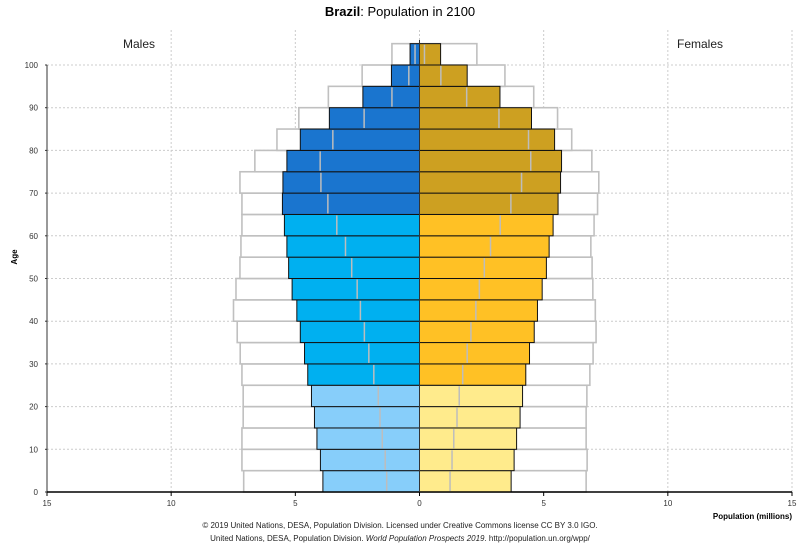  What do you see at coordinates (32, 65) in the screenshot?
I see `y-tick-label: 100` at bounding box center [32, 65].